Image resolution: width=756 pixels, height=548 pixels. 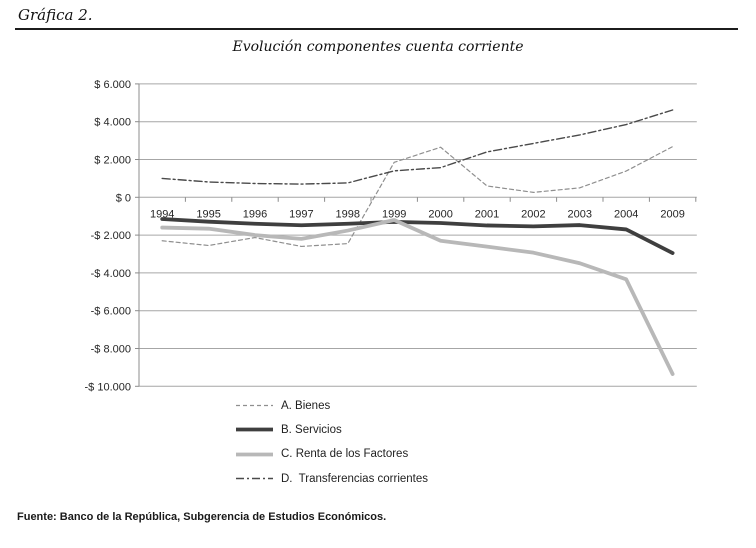 What do you see at coordinates (440, 215) in the screenshot?
I see `x-tick-label: 2000` at bounding box center [440, 215].